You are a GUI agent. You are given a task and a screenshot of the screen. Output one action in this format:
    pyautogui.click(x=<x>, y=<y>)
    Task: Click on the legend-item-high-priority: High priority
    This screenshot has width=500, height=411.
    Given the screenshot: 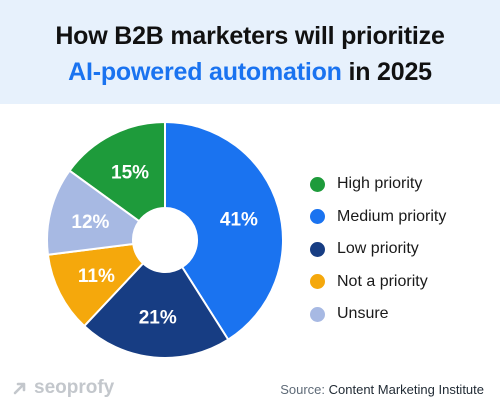 What is the action you would take?
    pyautogui.click(x=378, y=184)
    